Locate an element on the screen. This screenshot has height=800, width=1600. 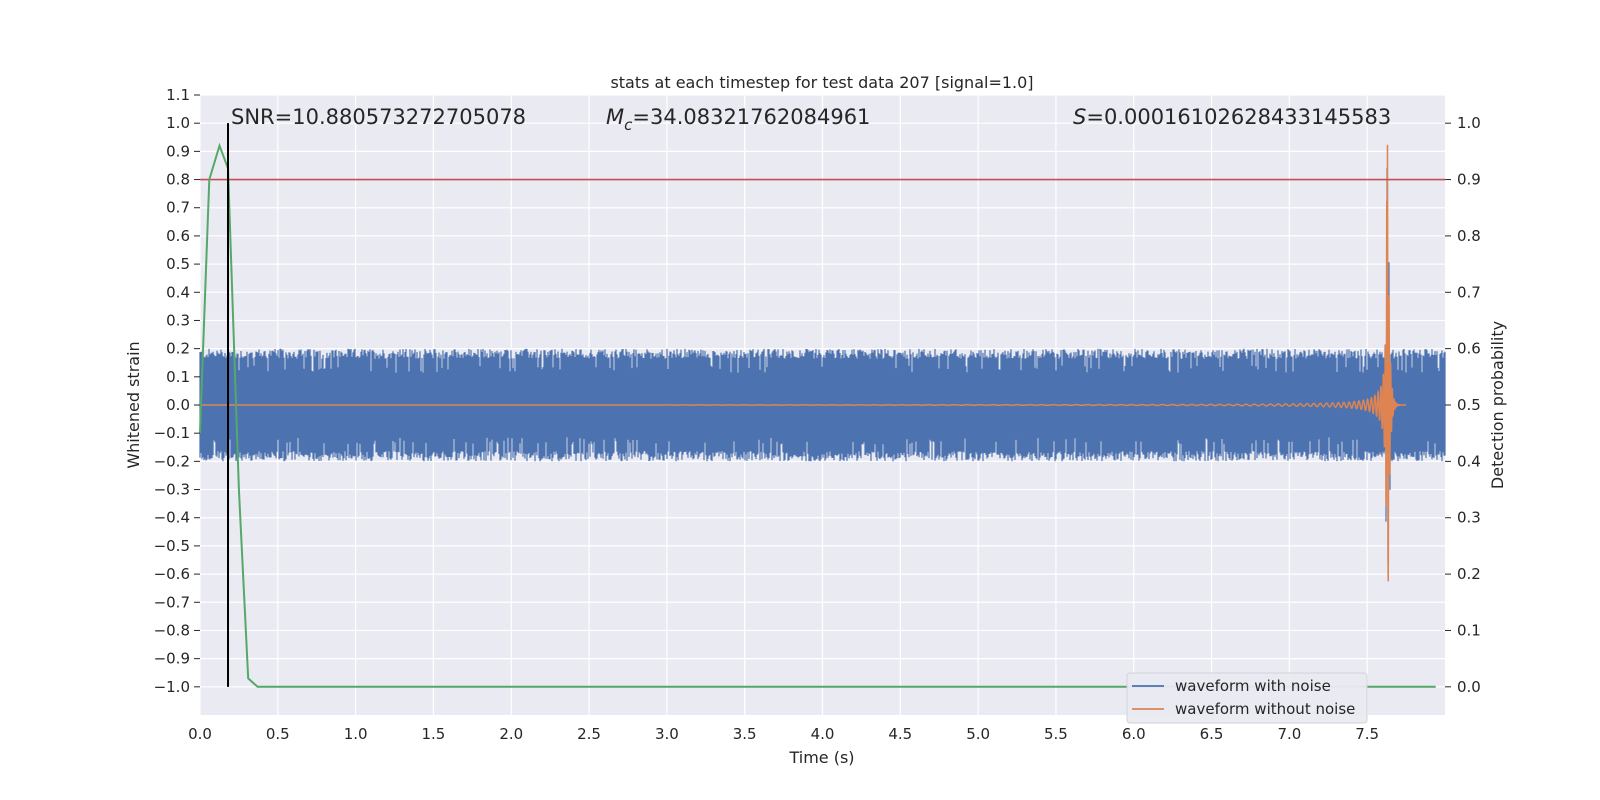
x-tick-label: 7.0 is located at coordinates (1289, 734).